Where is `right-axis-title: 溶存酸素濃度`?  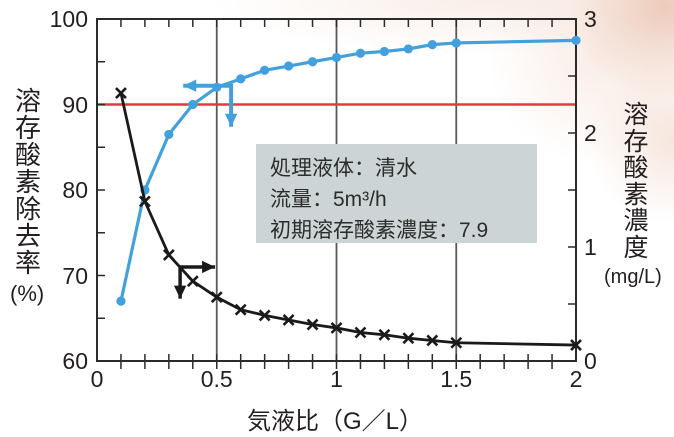
right-axis-title: 溶存酸素濃度 is located at coordinates (636, 181).